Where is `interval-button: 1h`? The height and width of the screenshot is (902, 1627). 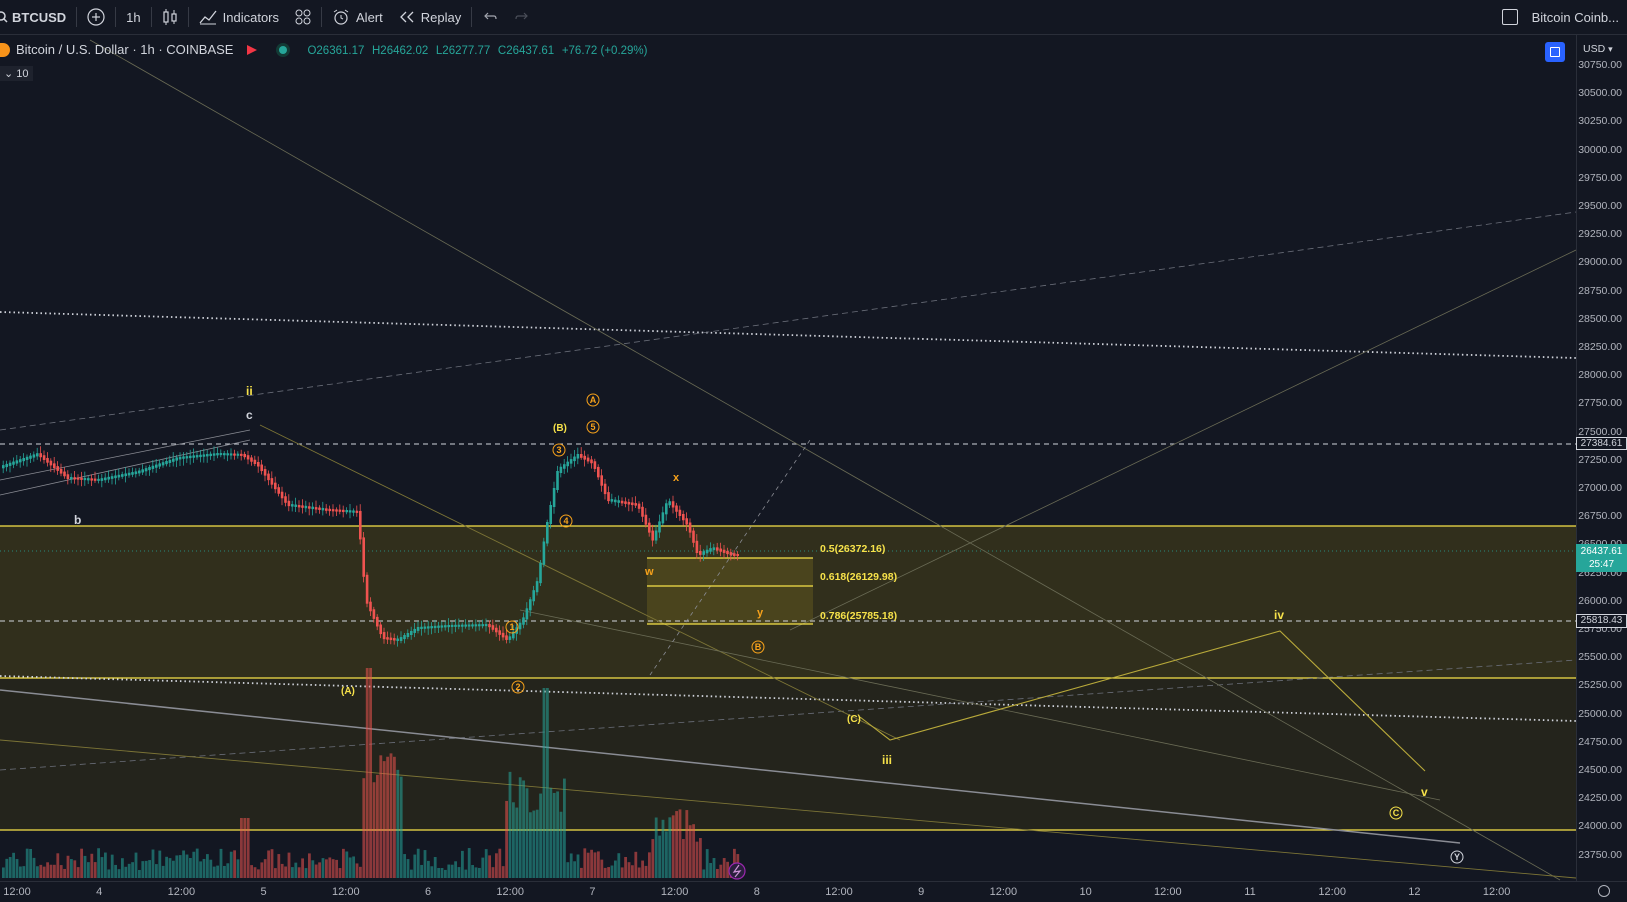
interval-button: 1h is located at coordinates (133, 17).